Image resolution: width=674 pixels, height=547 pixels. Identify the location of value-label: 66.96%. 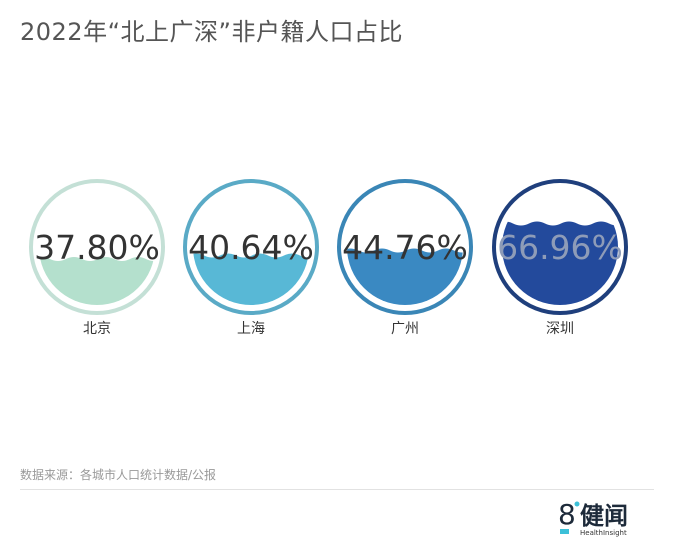
(560, 247).